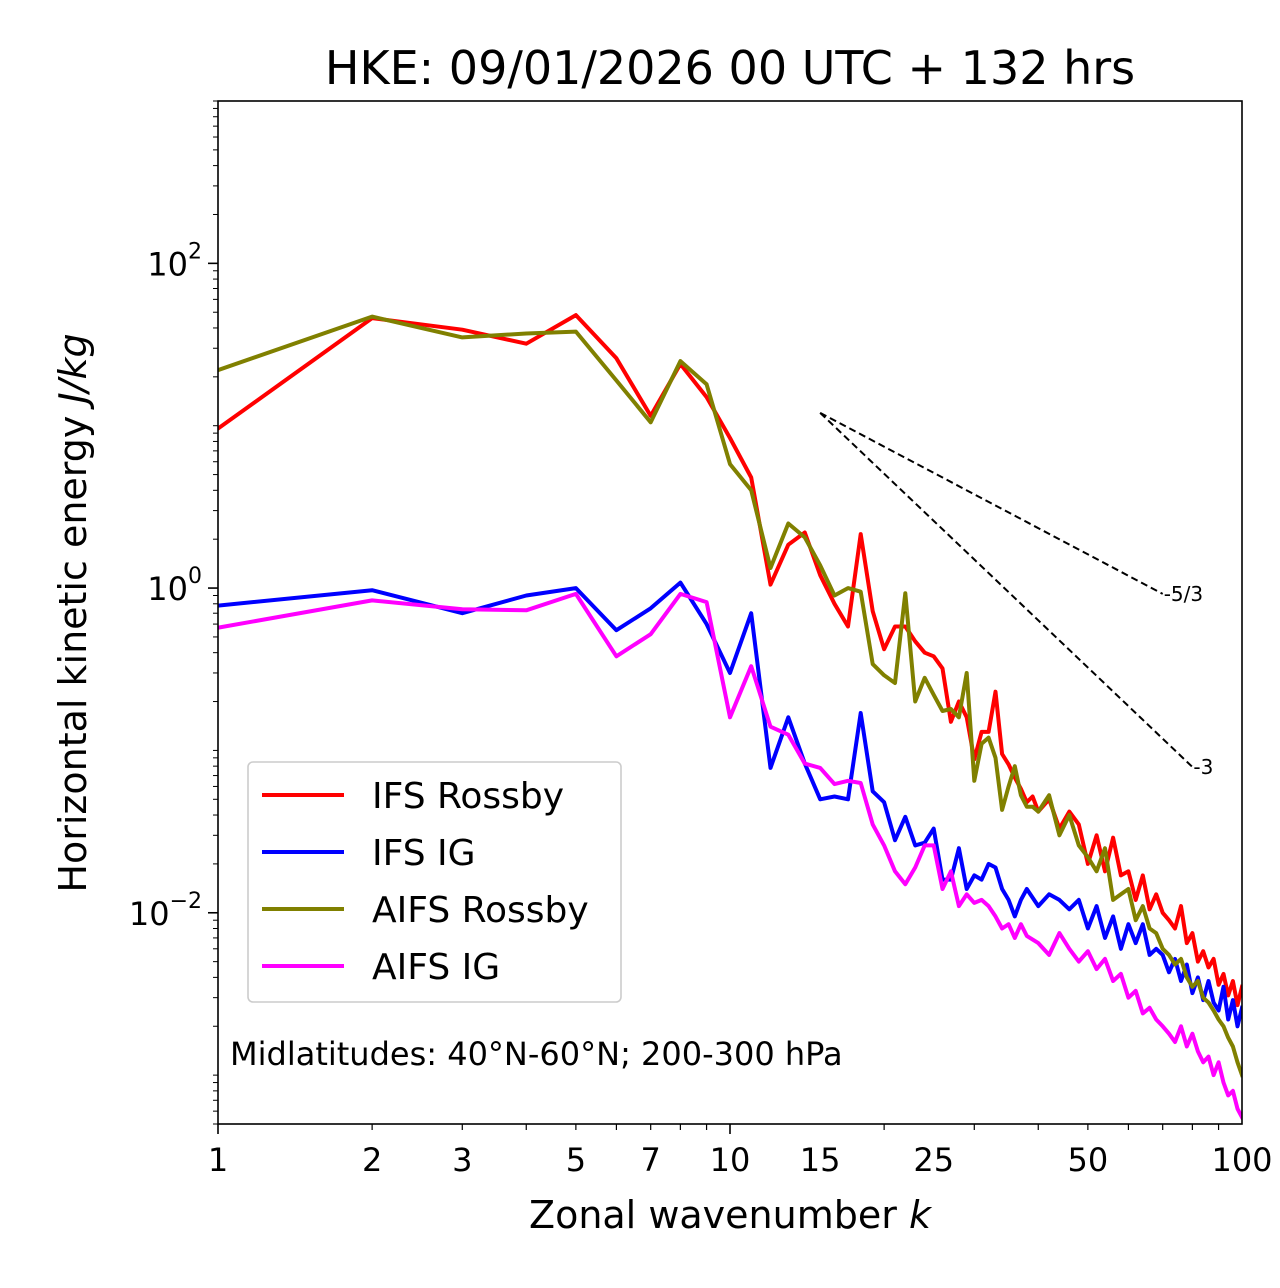 The height and width of the screenshot is (1288, 1280). Describe the element at coordinates (424, 853) in the screenshot. I see `legend-label: IFS IG` at that location.